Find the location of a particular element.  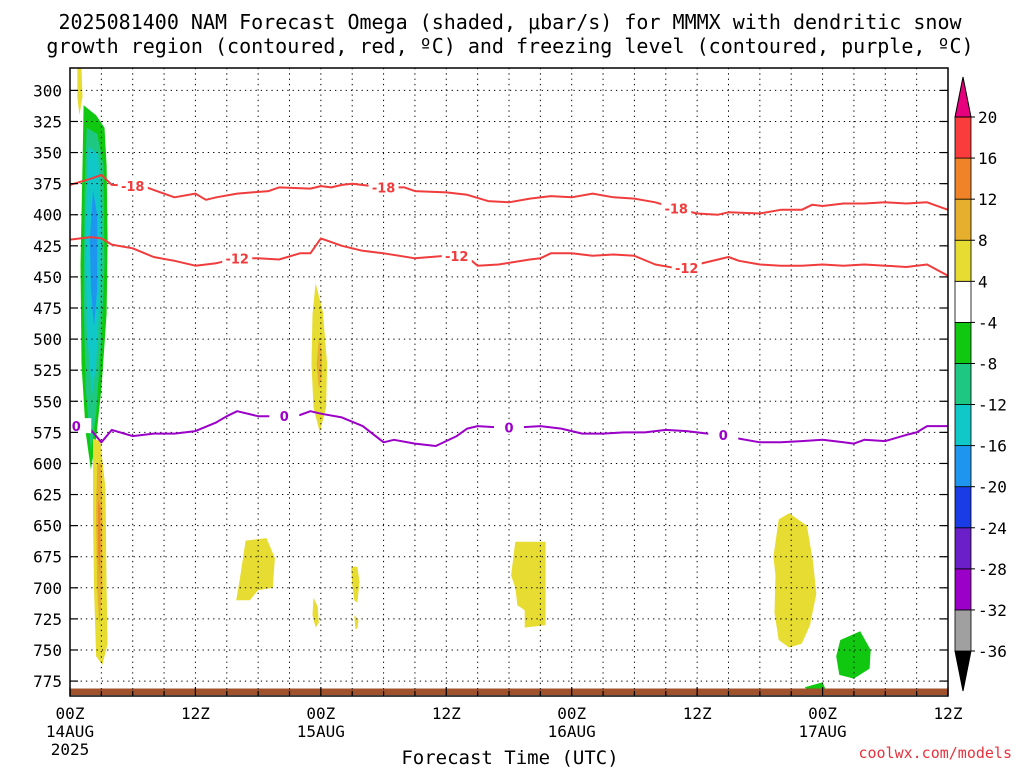

y-tick-label: 600 is located at coordinates (47, 463).